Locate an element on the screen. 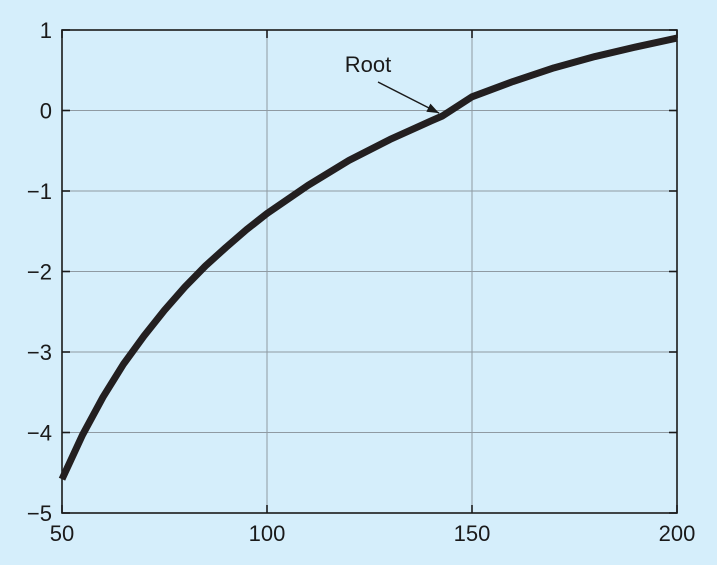 This screenshot has width=717, height=565. x-tick-label: 50 is located at coordinates (62, 533).